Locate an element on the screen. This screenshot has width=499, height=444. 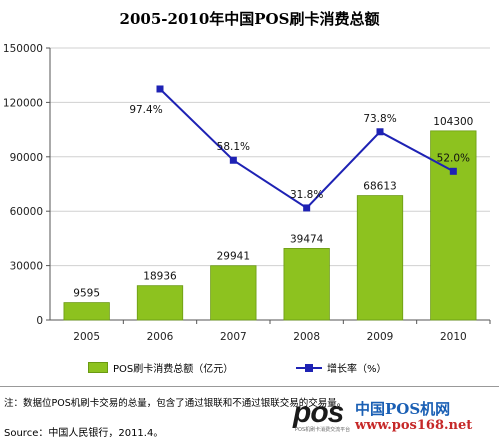
watermark-url: www.pos168.net is located at coordinates (414, 425).